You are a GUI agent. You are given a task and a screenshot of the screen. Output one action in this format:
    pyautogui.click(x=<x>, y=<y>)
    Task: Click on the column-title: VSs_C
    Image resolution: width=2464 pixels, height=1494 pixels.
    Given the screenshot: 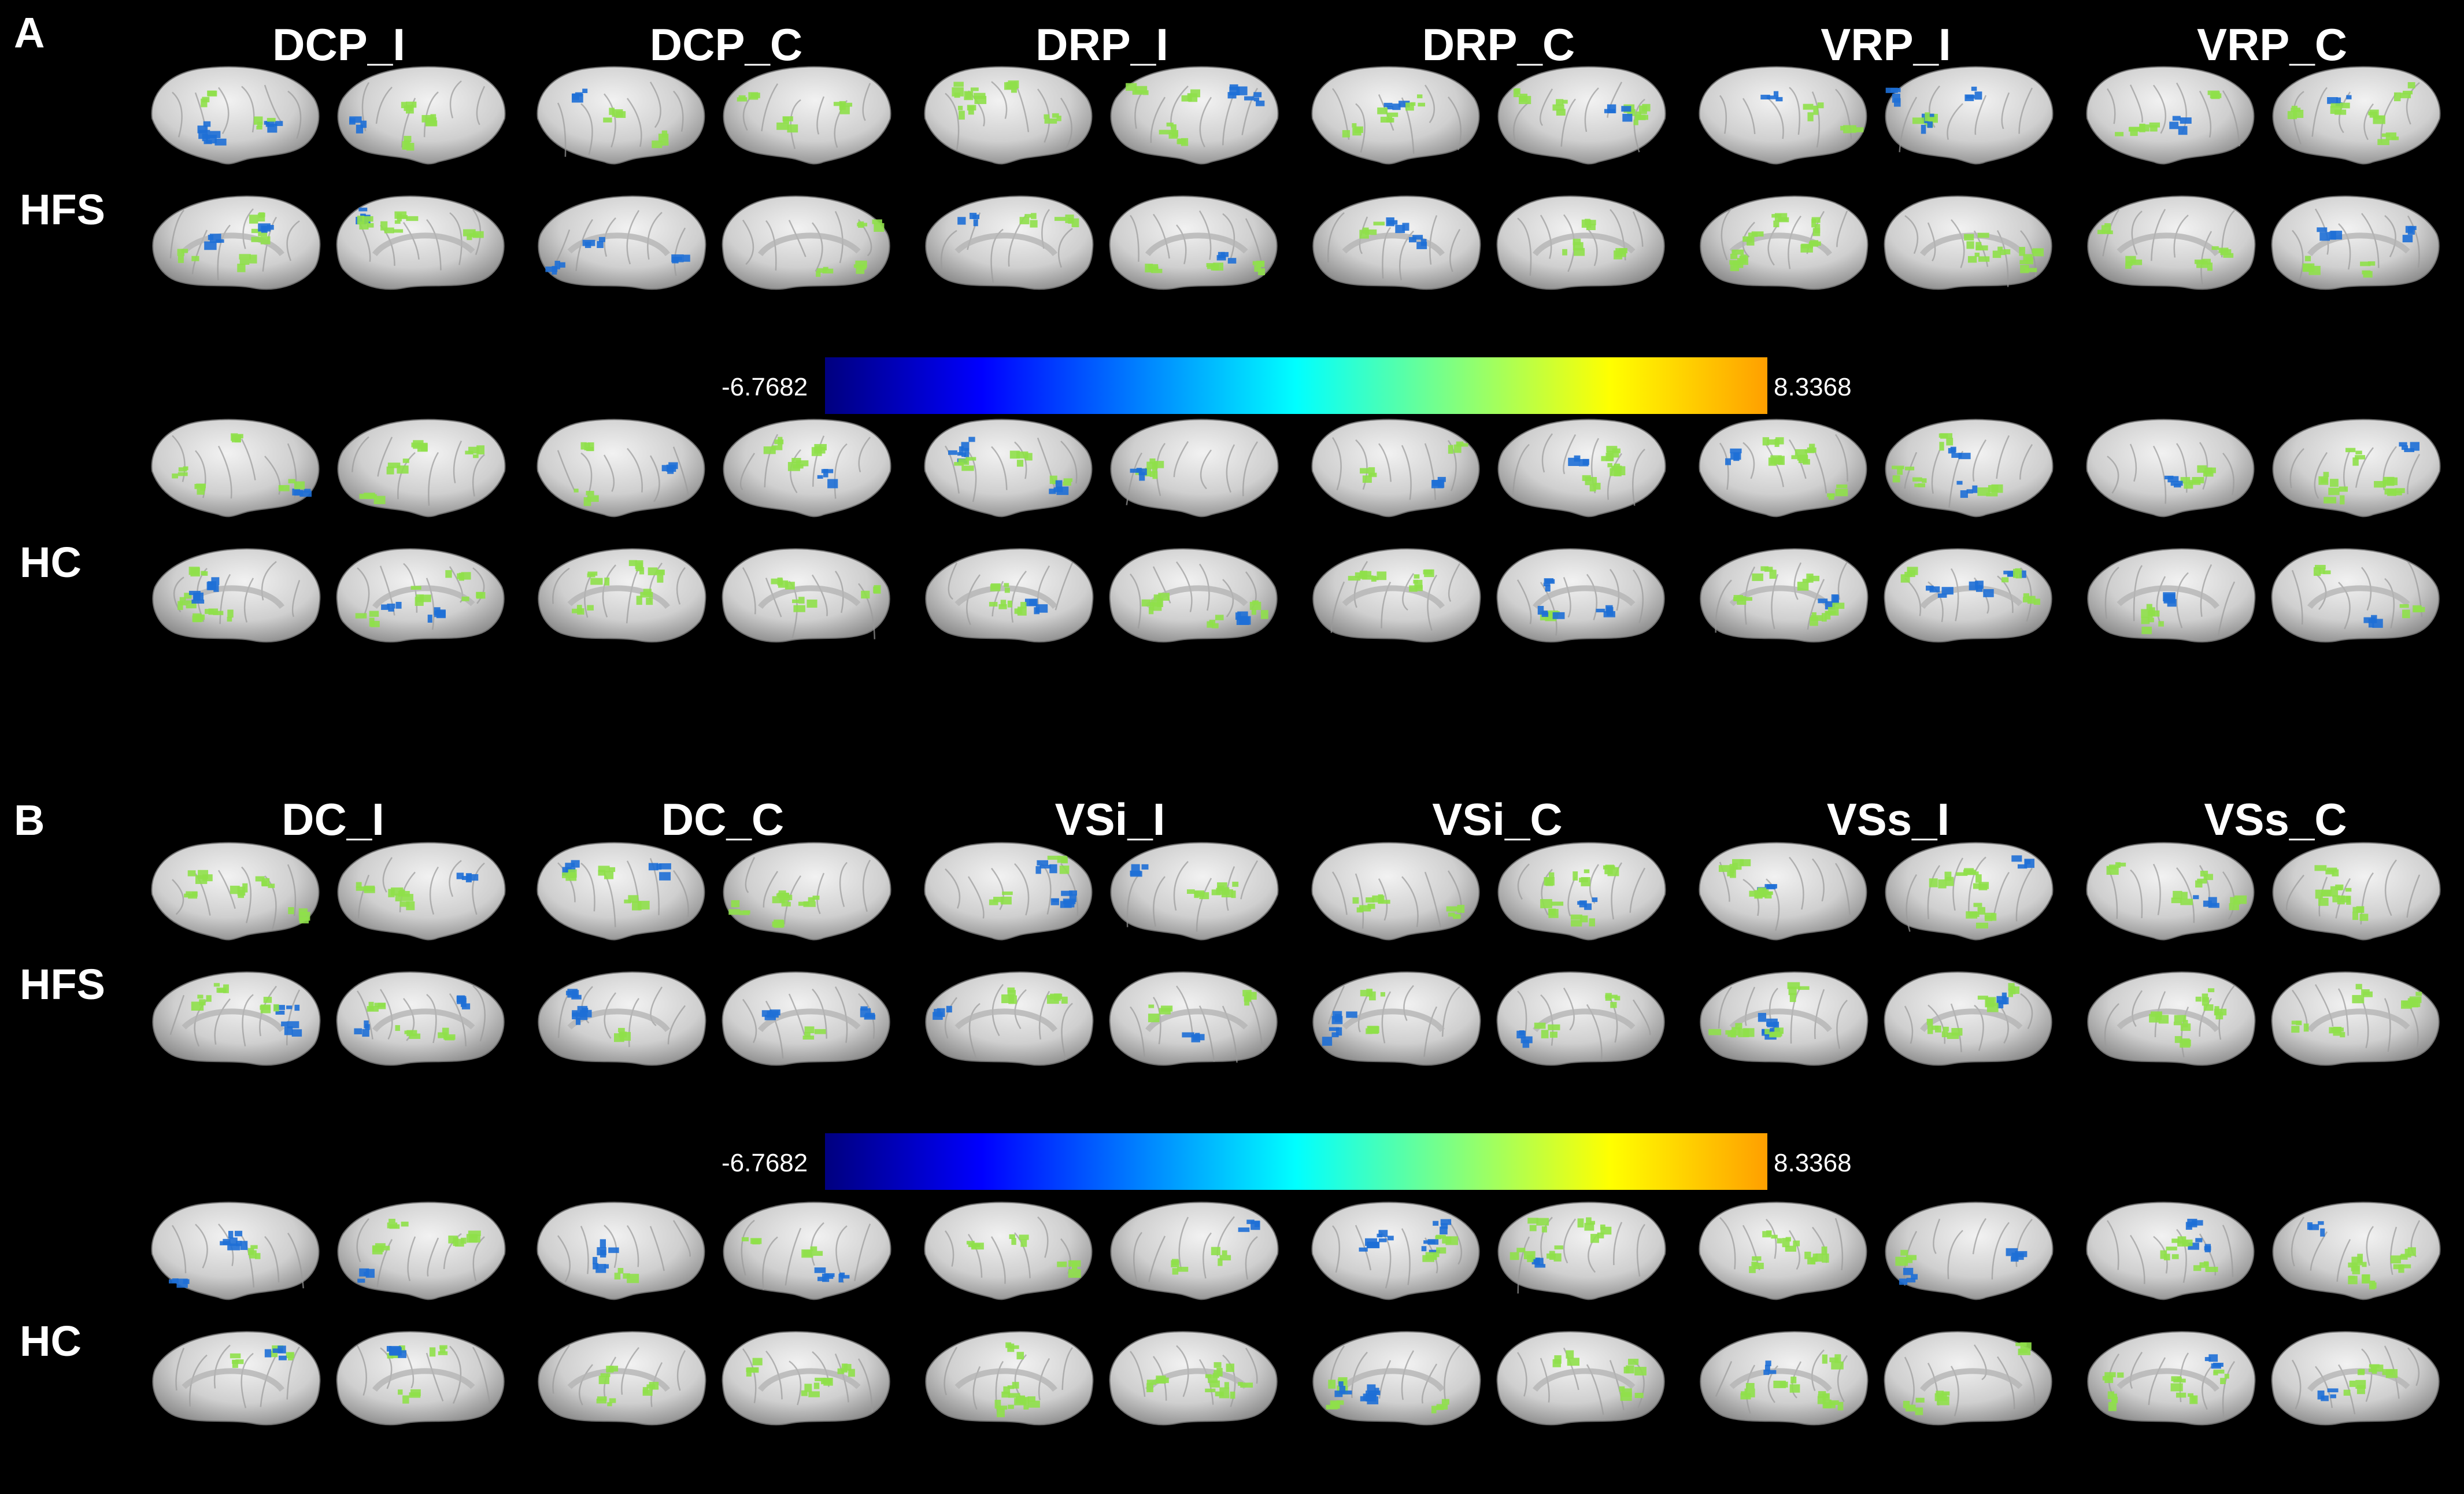 What is the action you would take?
    pyautogui.click(x=2275, y=819)
    